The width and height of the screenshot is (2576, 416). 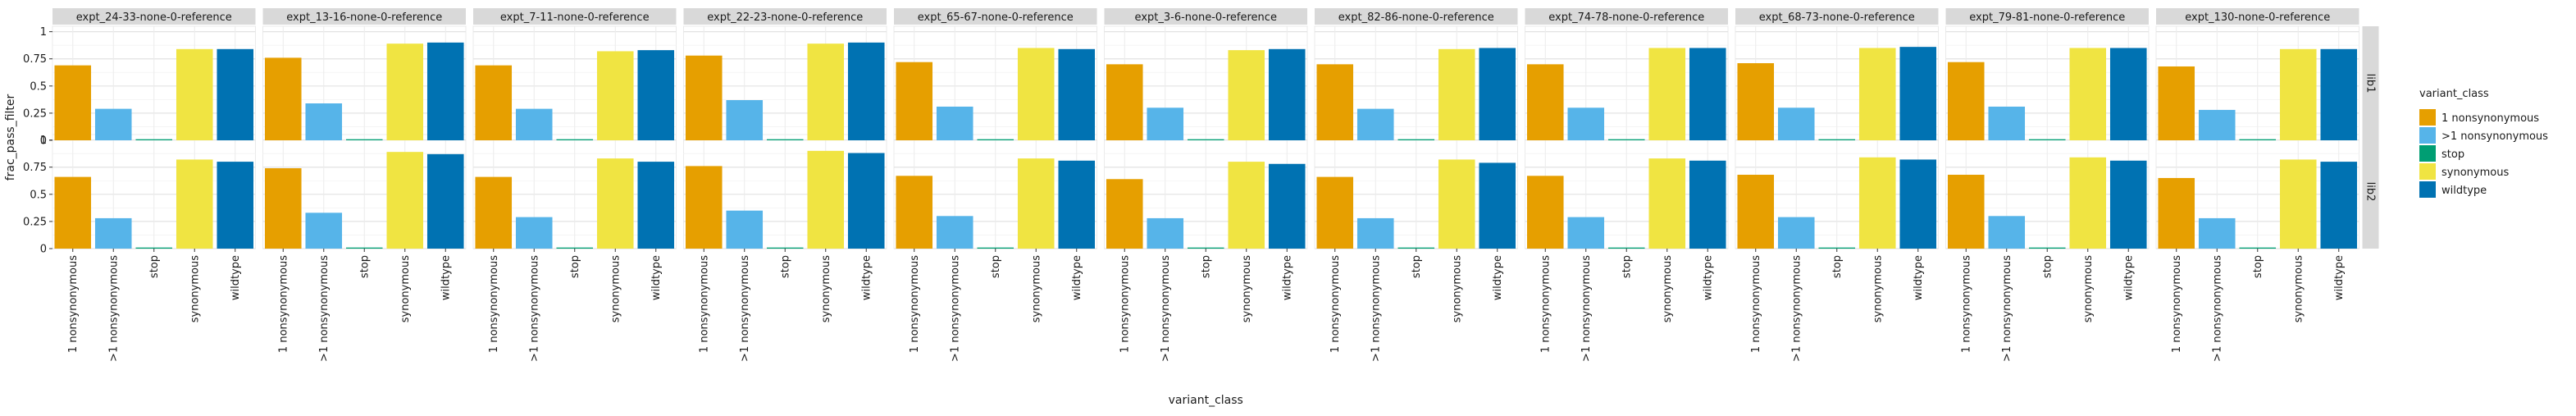 What do you see at coordinates (2258, 248) in the screenshot?
I see `bar-lib2-expt-130-none-0-reference-stop` at bounding box center [2258, 248].